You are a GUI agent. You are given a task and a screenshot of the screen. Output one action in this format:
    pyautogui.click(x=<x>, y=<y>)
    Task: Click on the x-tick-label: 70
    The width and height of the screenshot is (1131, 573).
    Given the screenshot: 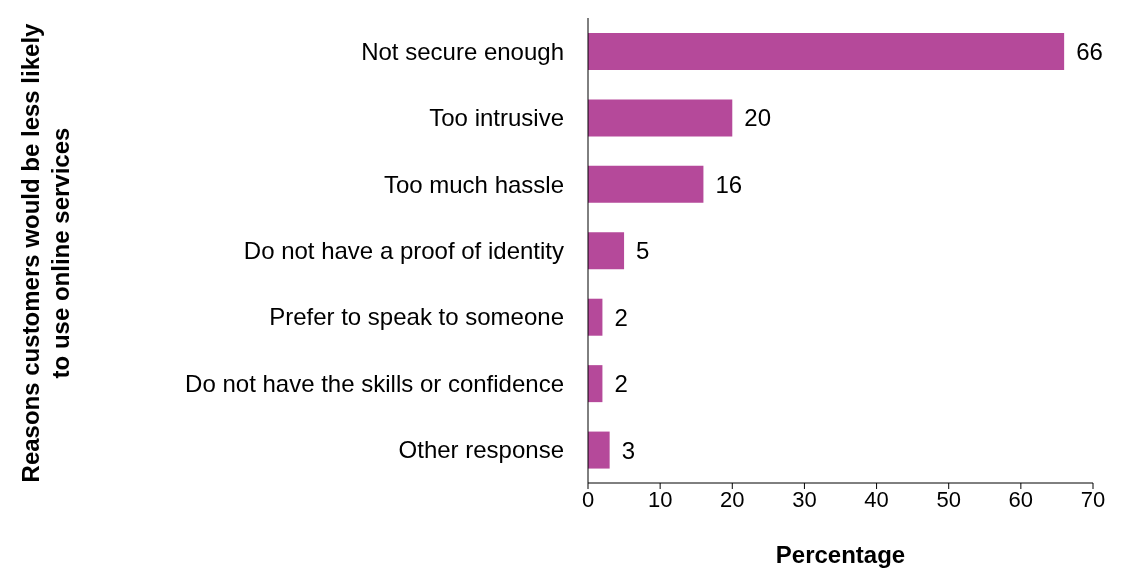 What is the action you would take?
    pyautogui.click(x=1093, y=499)
    